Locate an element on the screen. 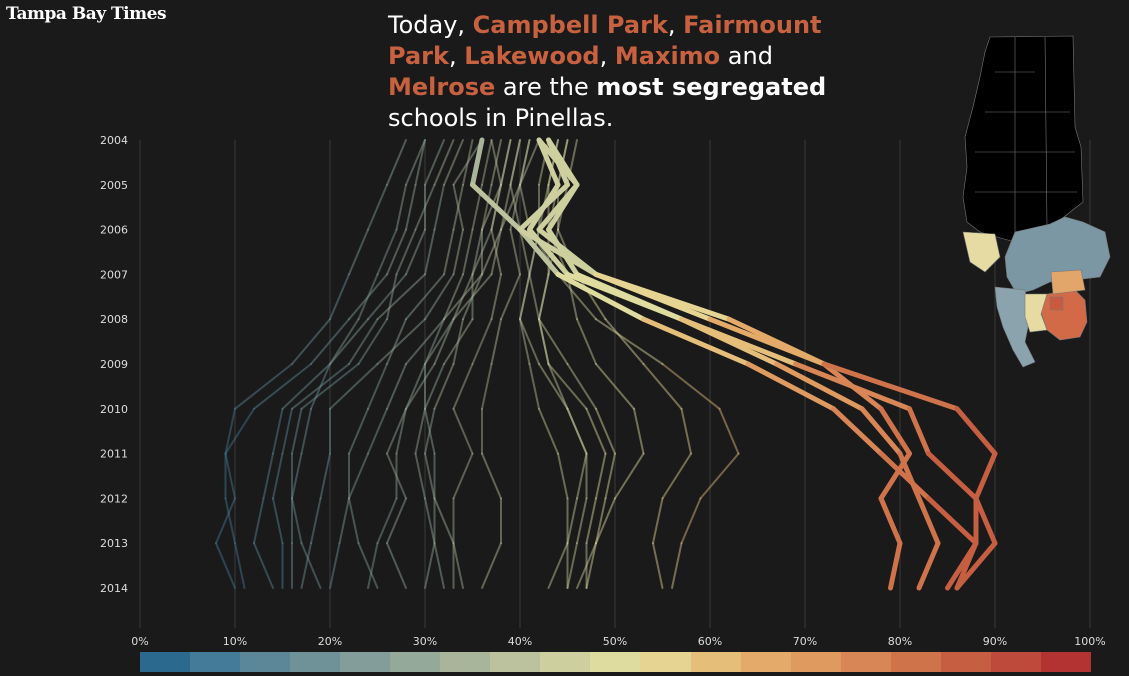 The height and width of the screenshot is (676, 1129). map-east-blocks is located at coordinates (1068, 282).